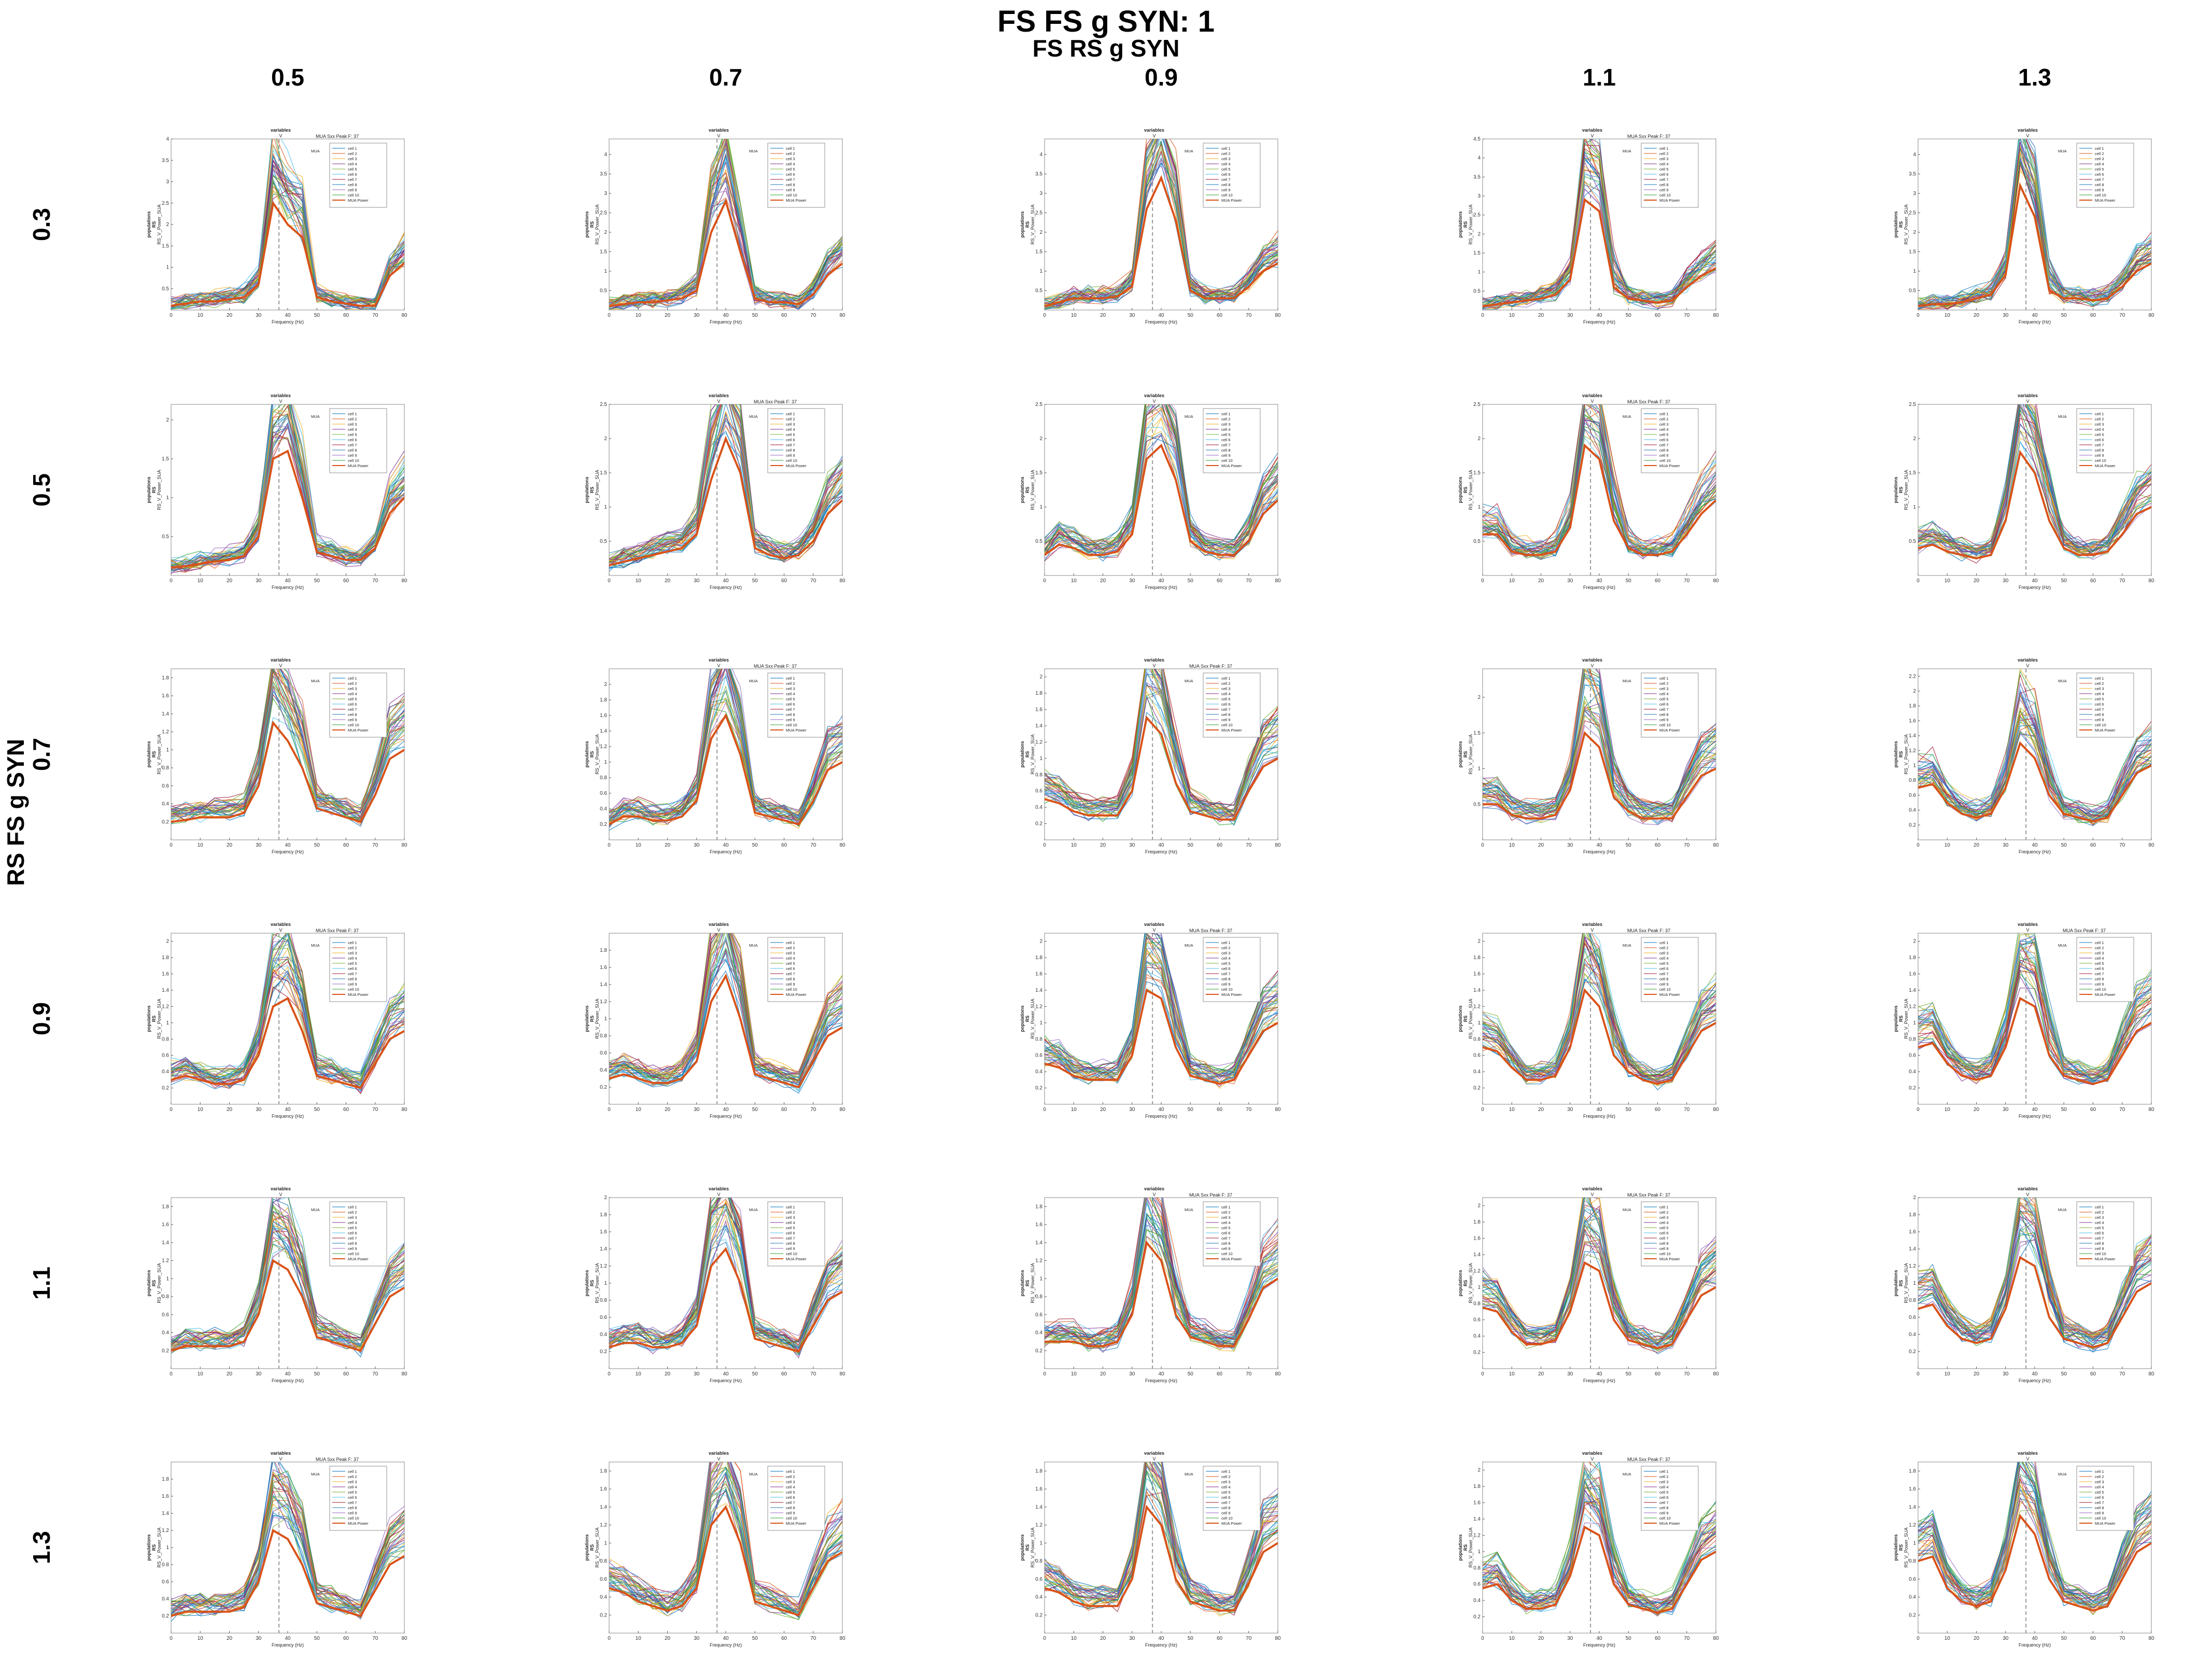 Image resolution: width=2212 pixels, height=1659 pixels. I want to click on svg-text: RS, so click(592, 225).